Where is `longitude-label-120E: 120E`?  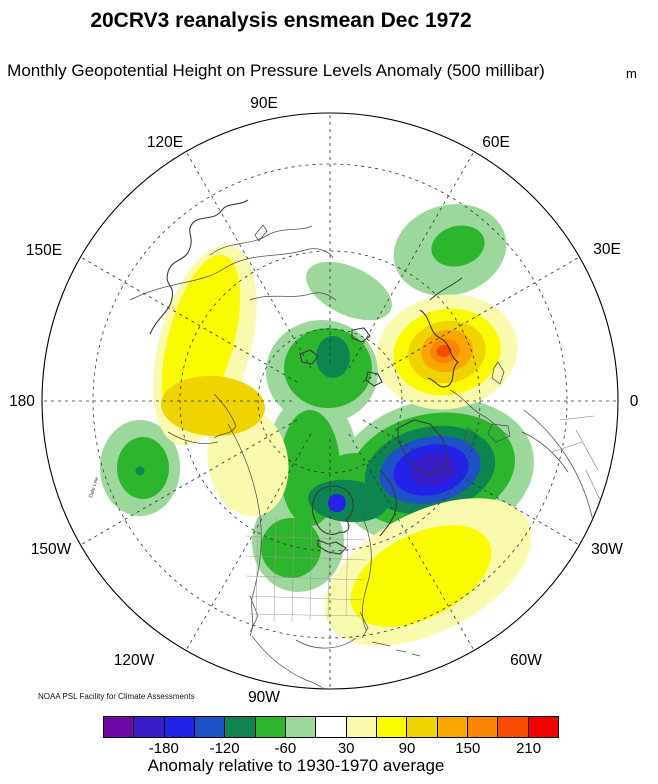 longitude-label-120E: 120E is located at coordinates (165, 142).